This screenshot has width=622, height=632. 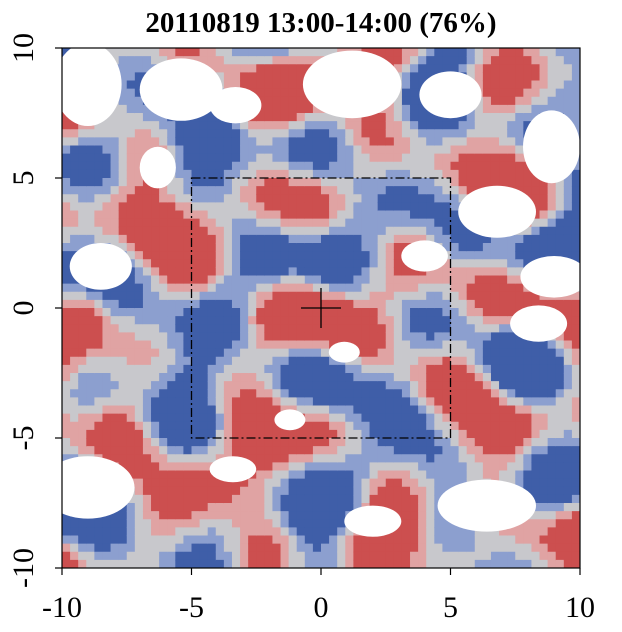 What do you see at coordinates (551, 147) in the screenshot?
I see `missing-region` at bounding box center [551, 147].